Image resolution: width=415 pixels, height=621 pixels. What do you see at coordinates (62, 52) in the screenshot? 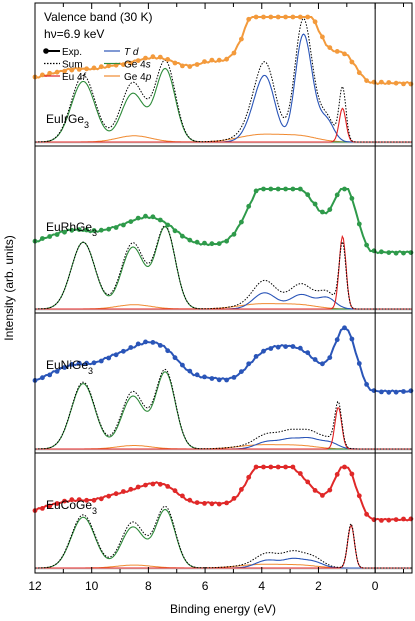
I see `legend-item: Exp.` at bounding box center [62, 52].